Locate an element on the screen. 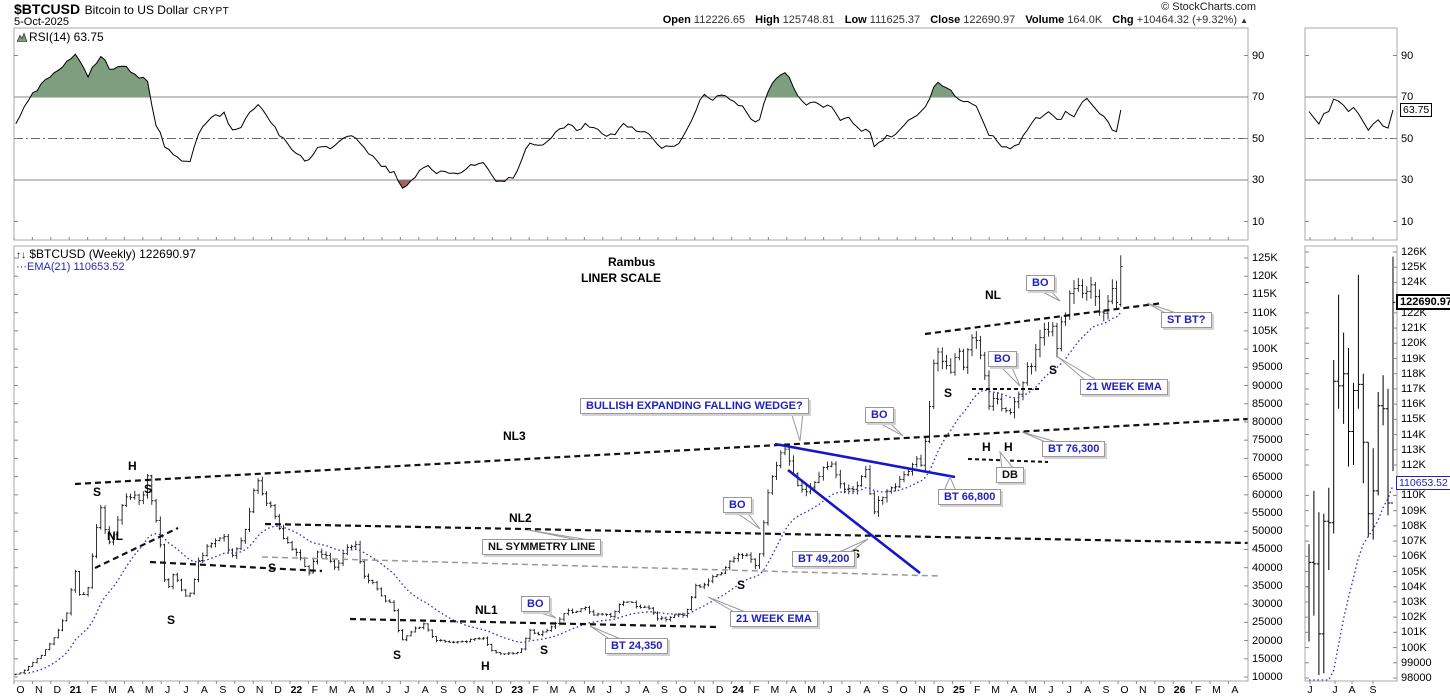  mini-price-y-label: 106K is located at coordinates (1414, 556).